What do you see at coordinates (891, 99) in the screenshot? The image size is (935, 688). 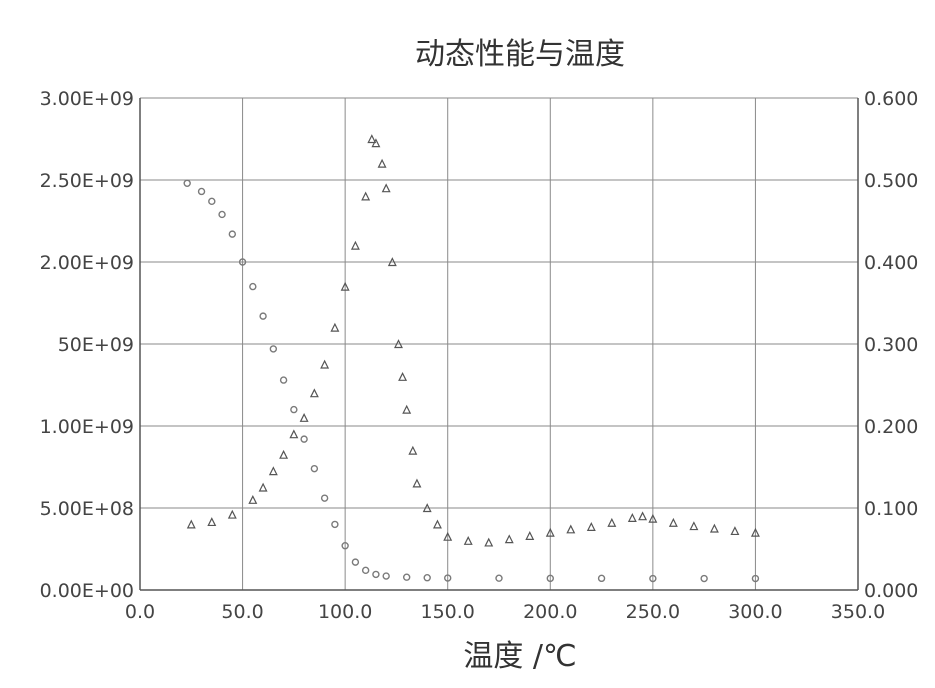 I see `y-tick-label-right: 0.600` at bounding box center [891, 99].